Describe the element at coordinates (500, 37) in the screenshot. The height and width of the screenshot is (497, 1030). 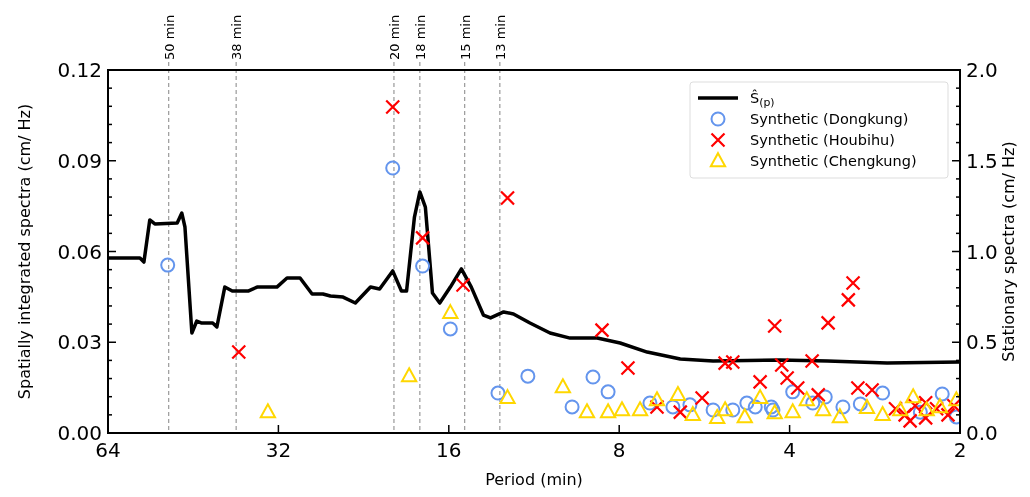
I see `ref-line-label: 13 min` at that location.